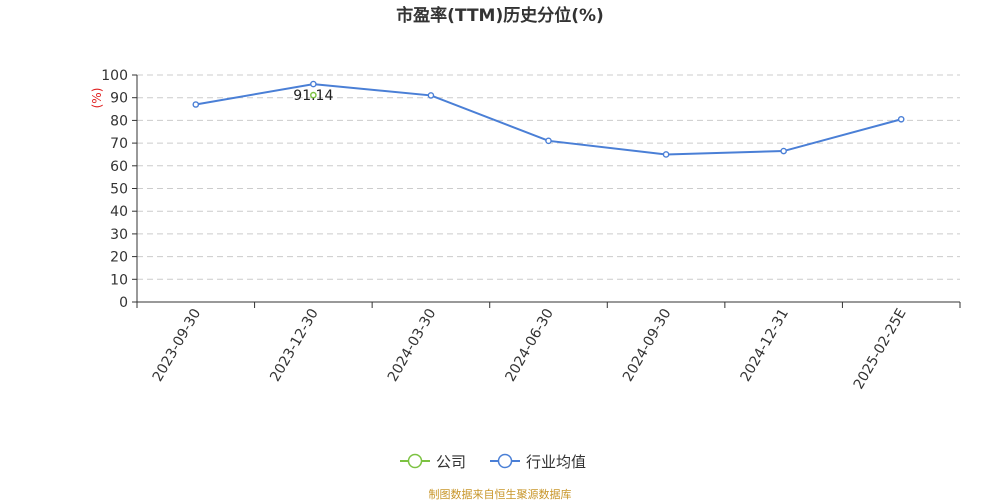  What do you see at coordinates (123, 303) in the screenshot?
I see `y-tick-label: 0` at bounding box center [123, 303].